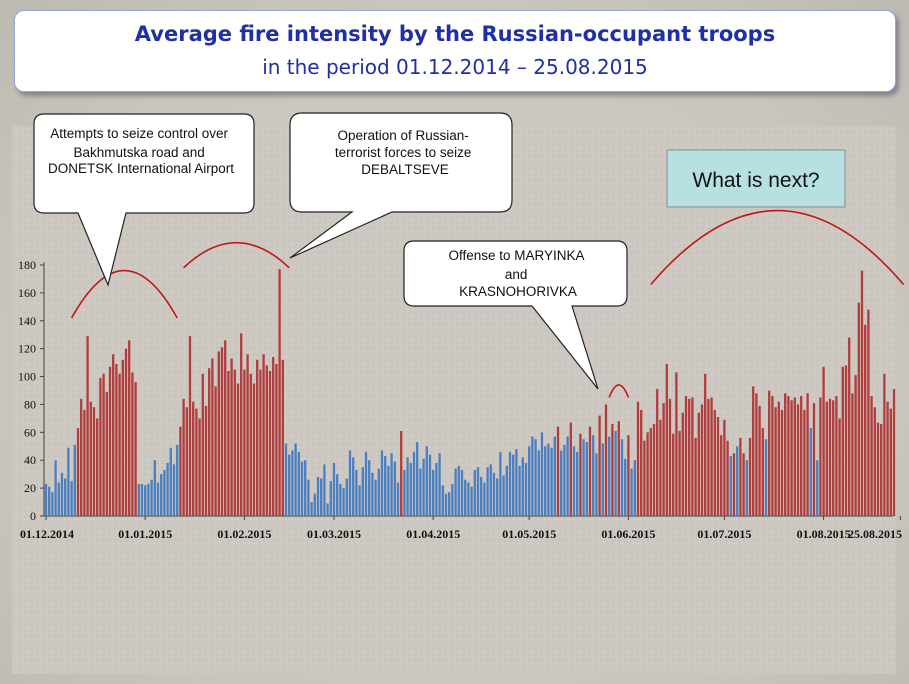  I want to click on callout-debaltseve-line-2: terrorist forces to seize, so click(403, 152).